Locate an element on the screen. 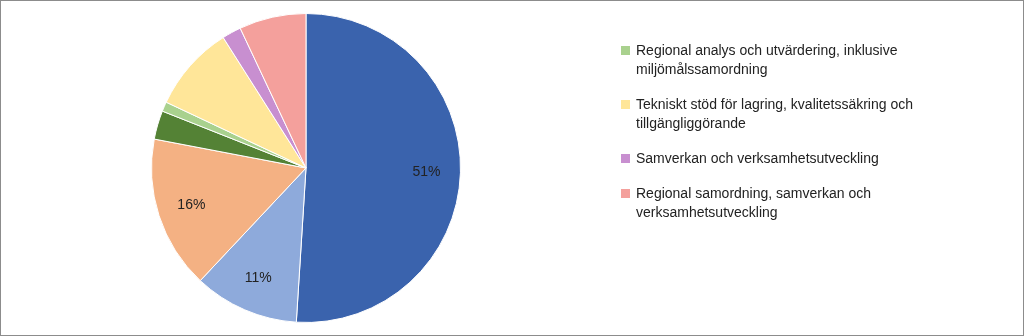  legend-label: Regional samordning, samverkan och verksamhetsutveckling is located at coordinates (754, 203).